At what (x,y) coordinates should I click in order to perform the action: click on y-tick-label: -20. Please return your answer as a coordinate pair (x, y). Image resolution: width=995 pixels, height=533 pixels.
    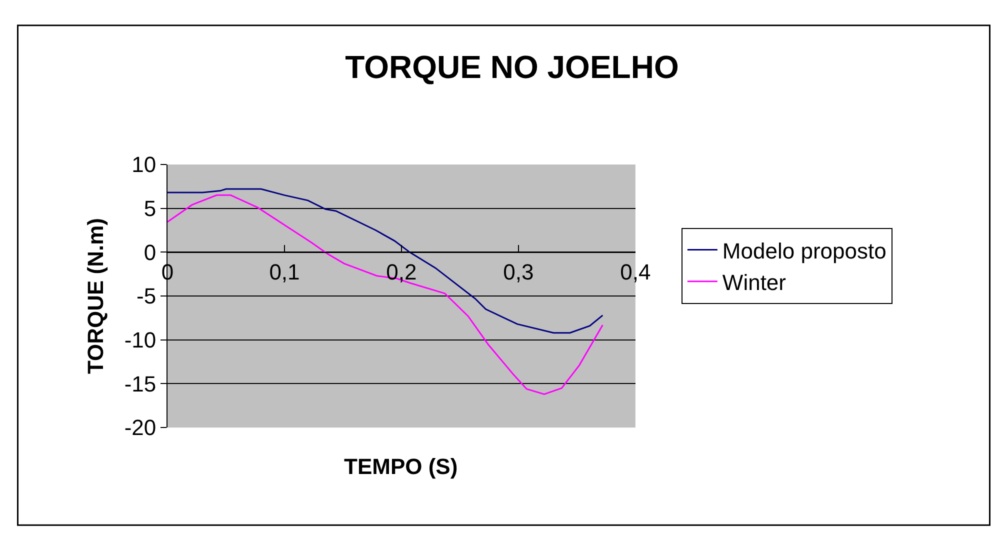
    Looking at the image, I should click on (140, 427).